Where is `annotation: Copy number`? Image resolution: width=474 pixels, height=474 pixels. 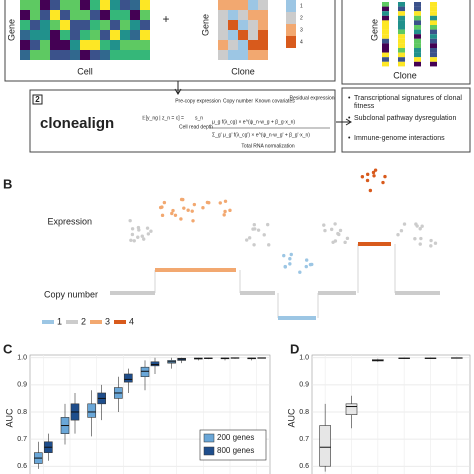 annotation: Copy number is located at coordinates (238, 101).